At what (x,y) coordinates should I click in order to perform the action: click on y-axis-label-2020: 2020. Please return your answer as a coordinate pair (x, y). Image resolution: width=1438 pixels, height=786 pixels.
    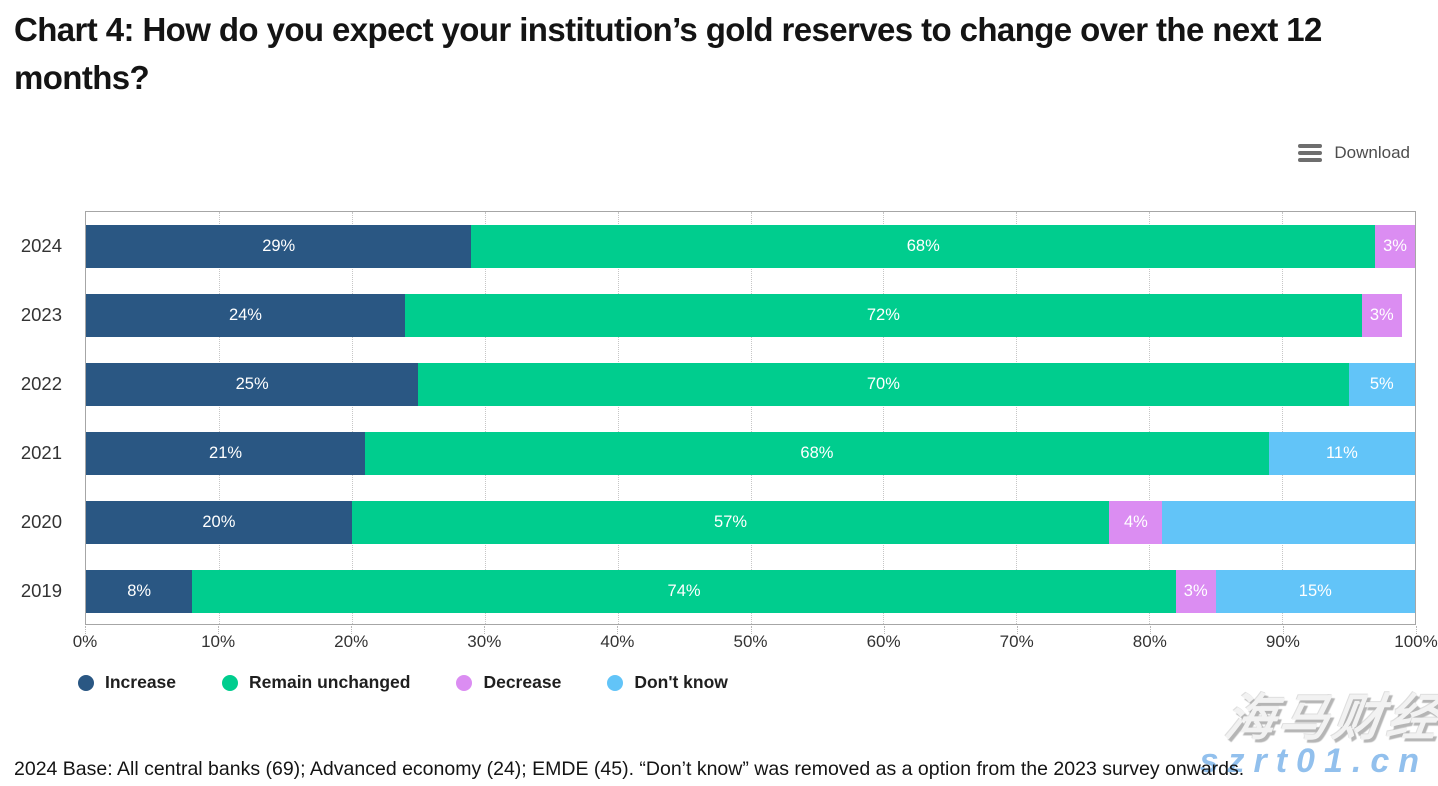
    Looking at the image, I should click on (41, 521).